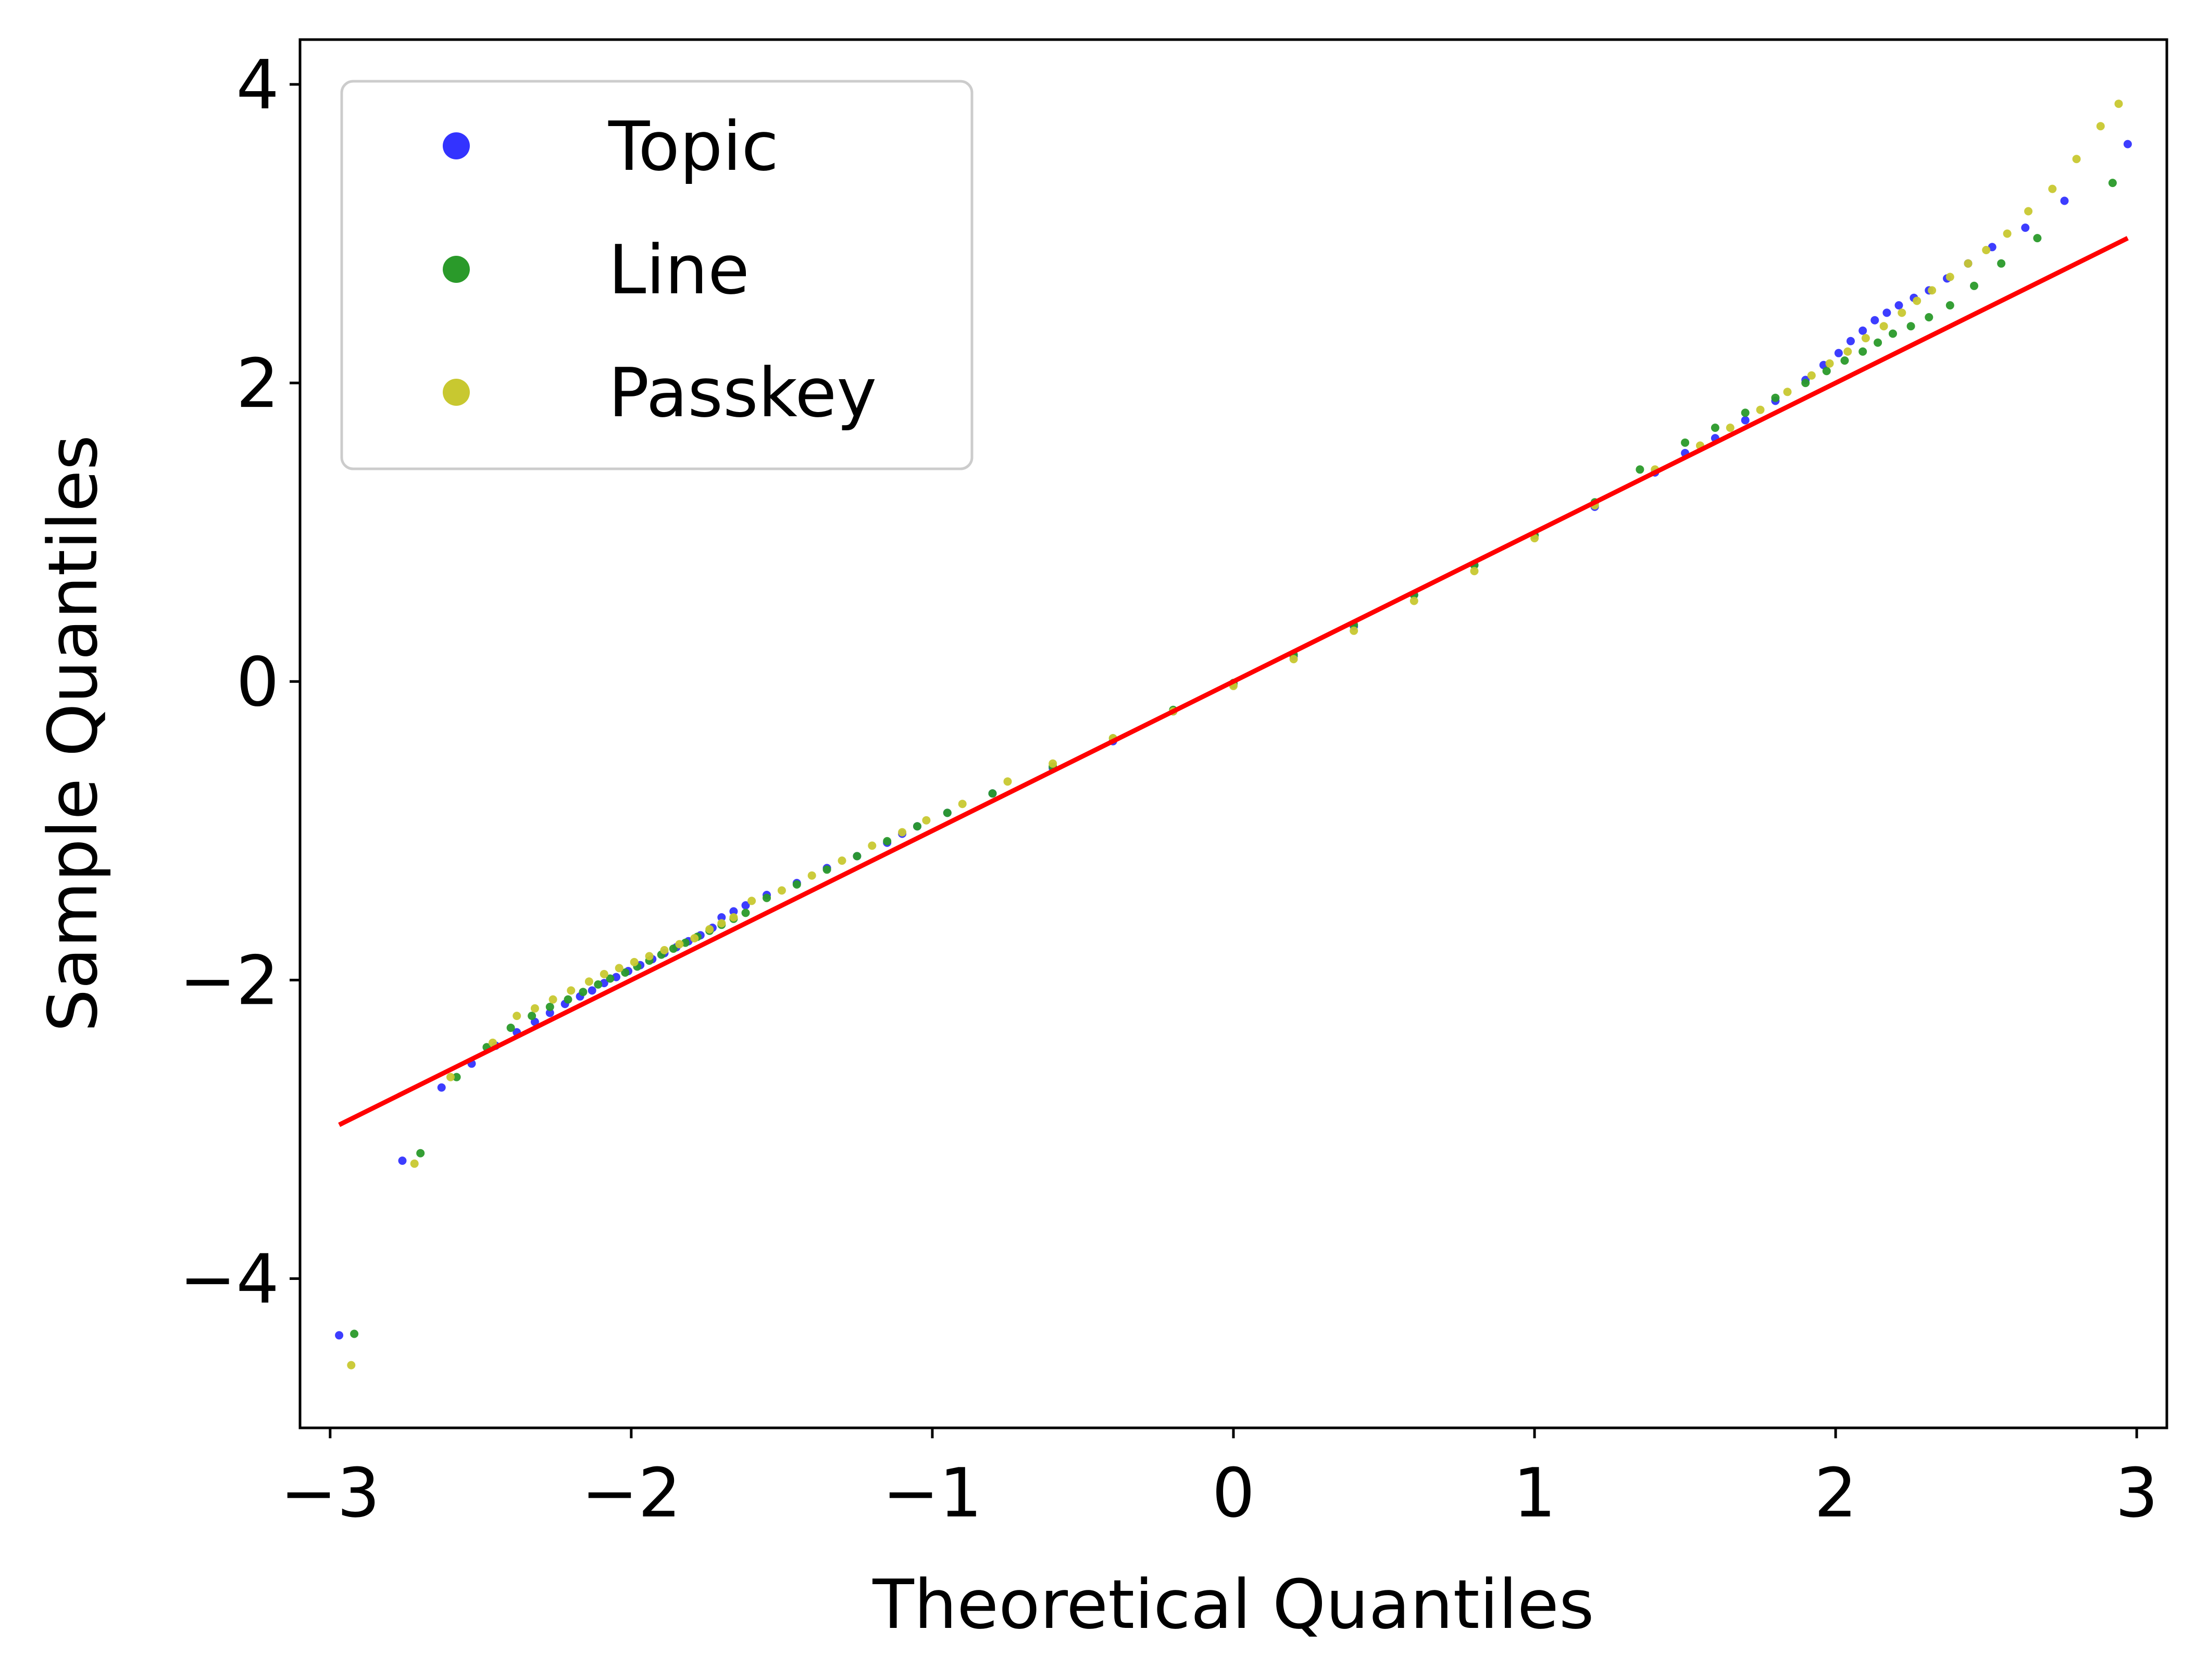 This screenshot has height=1680, width=2196. I want to click on y-axis-label: Sample Quantiles, so click(73, 733).